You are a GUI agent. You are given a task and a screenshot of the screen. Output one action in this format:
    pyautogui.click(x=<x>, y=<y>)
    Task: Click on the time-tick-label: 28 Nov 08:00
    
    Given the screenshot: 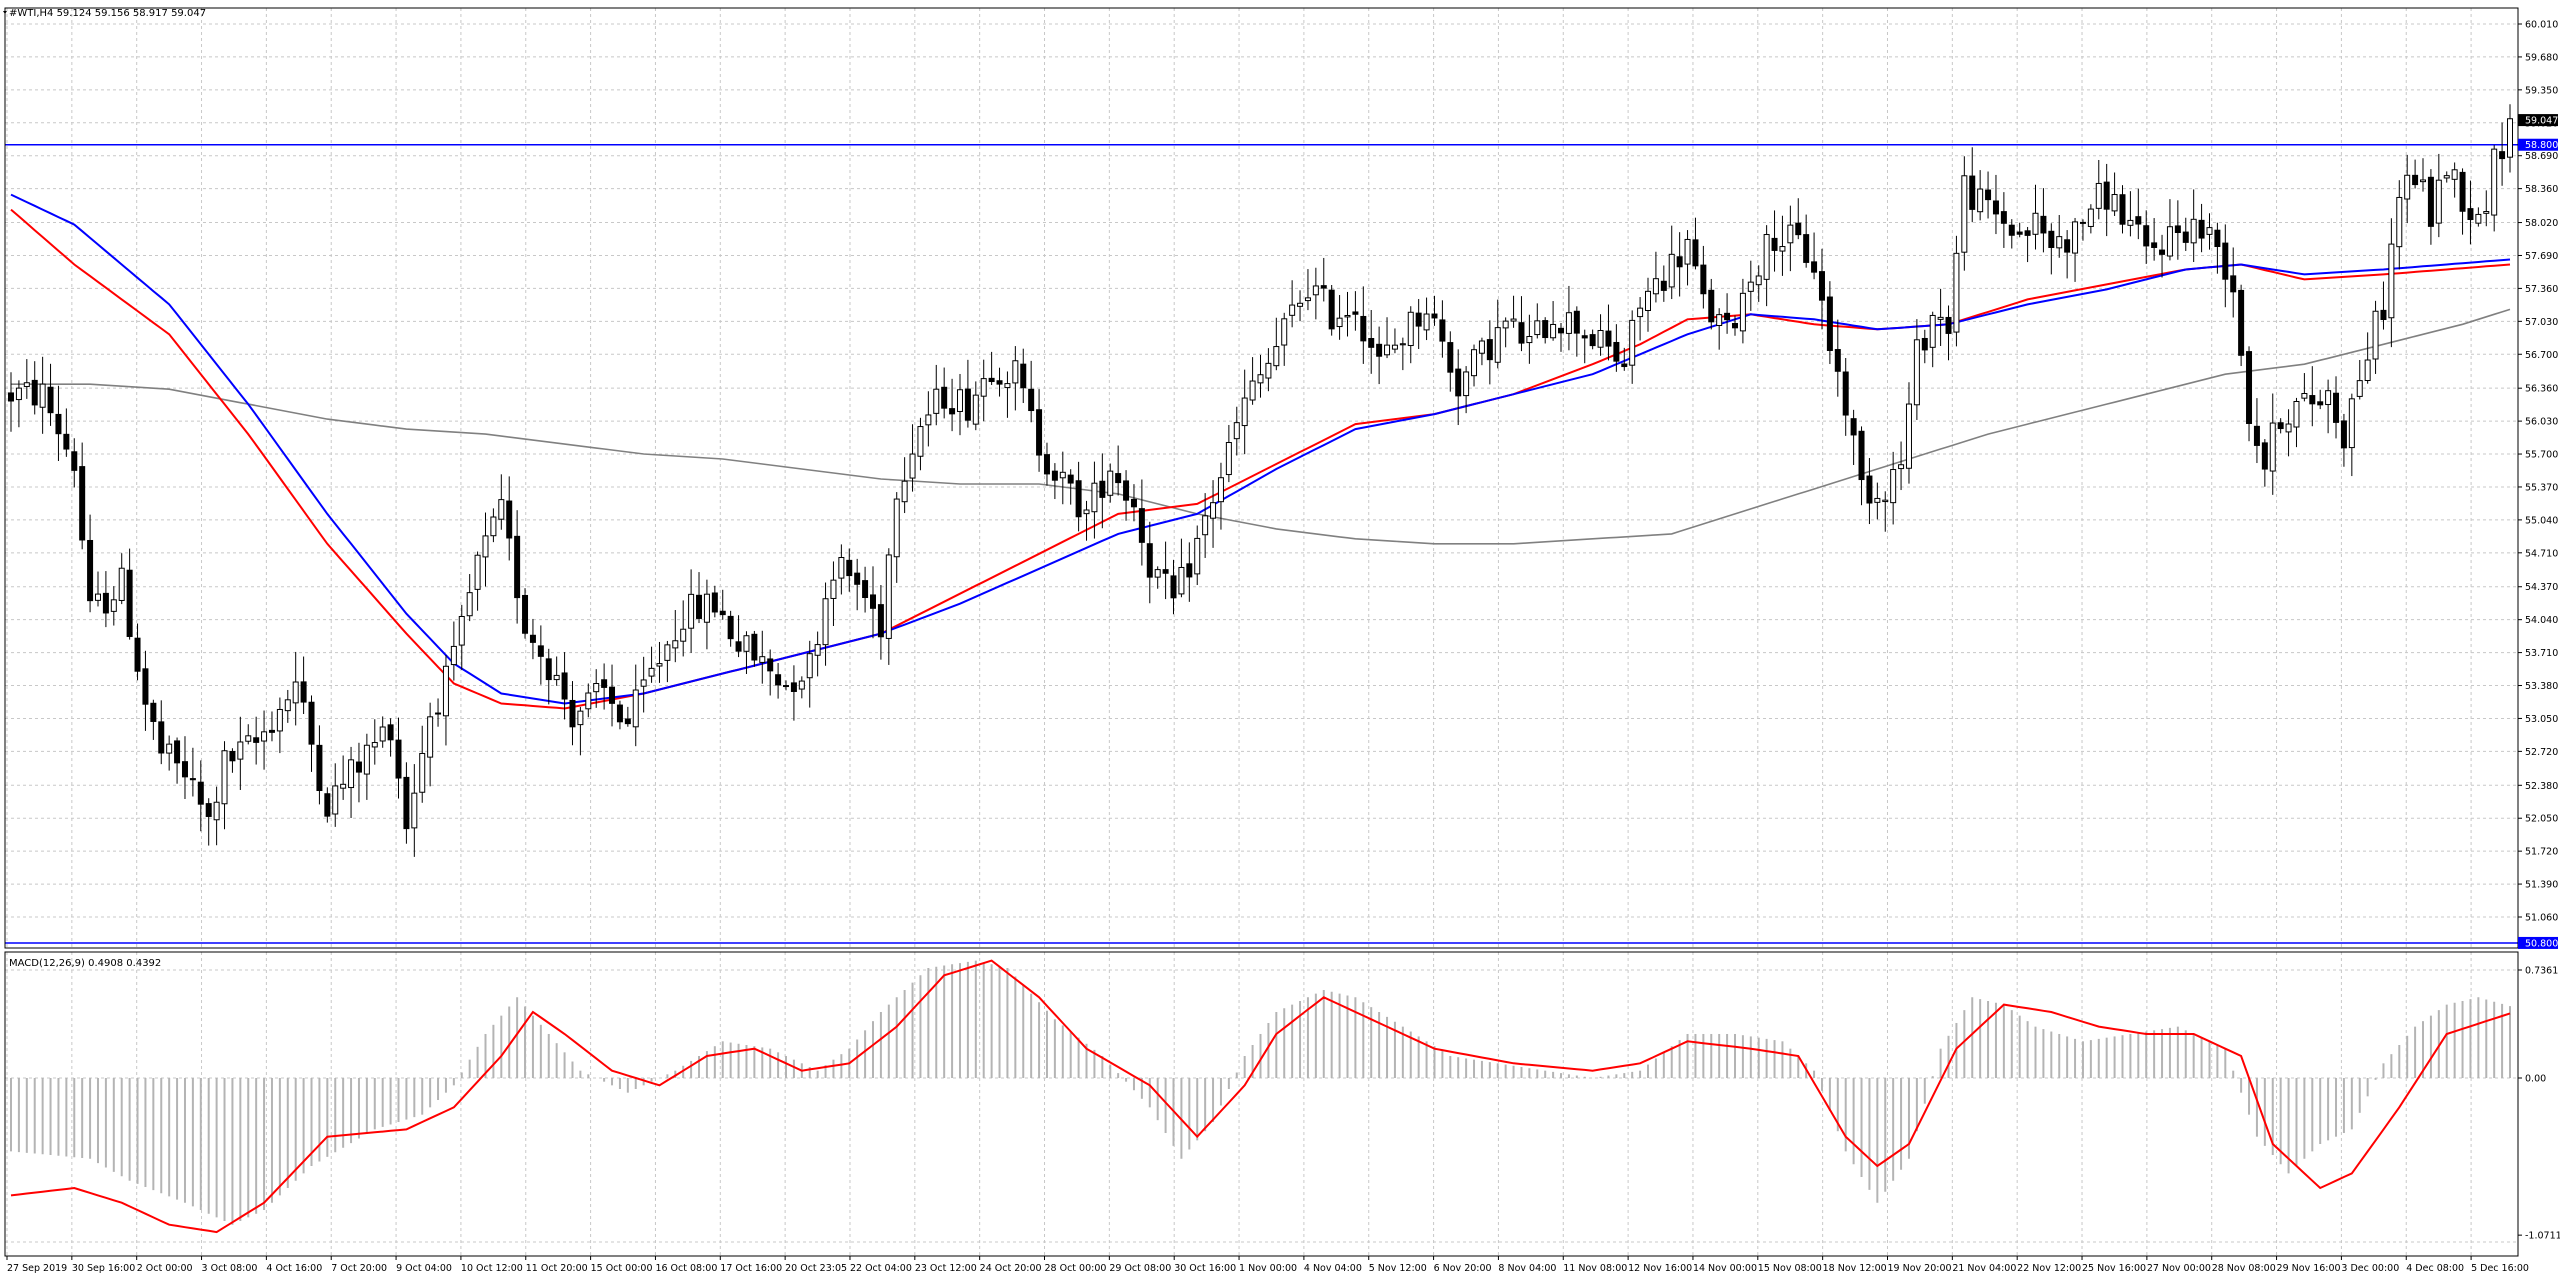 What is the action you would take?
    pyautogui.click(x=2244, y=1268)
    